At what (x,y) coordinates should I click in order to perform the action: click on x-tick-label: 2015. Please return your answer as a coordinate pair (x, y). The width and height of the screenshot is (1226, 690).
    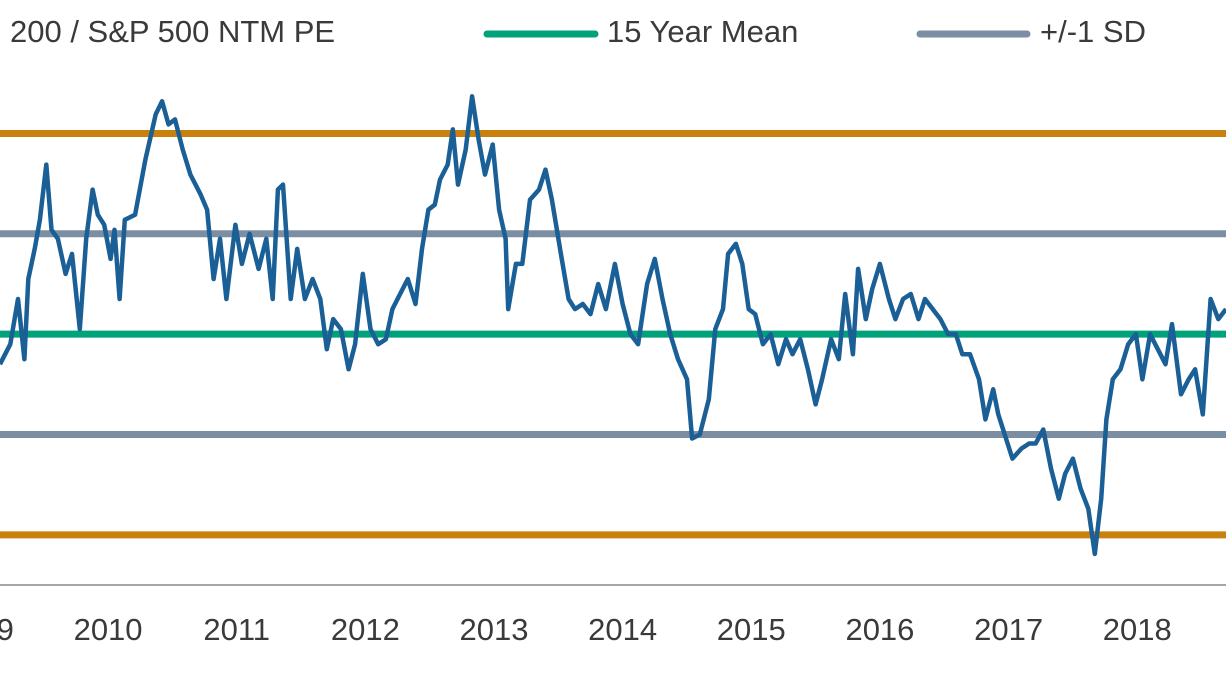
    Looking at the image, I should click on (751, 629).